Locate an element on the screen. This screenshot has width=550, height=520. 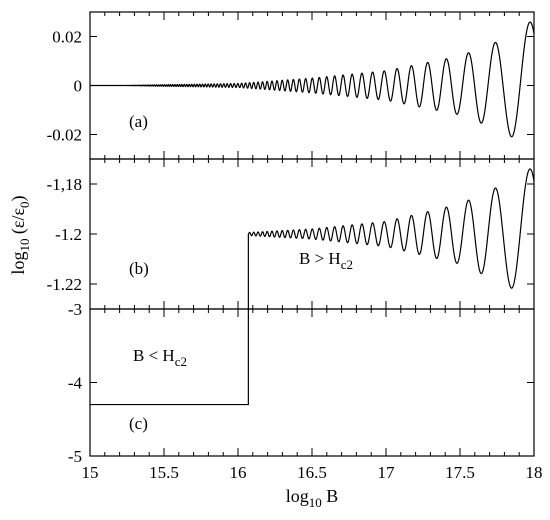
x-tick-label: 15.5 is located at coordinates (164, 472).